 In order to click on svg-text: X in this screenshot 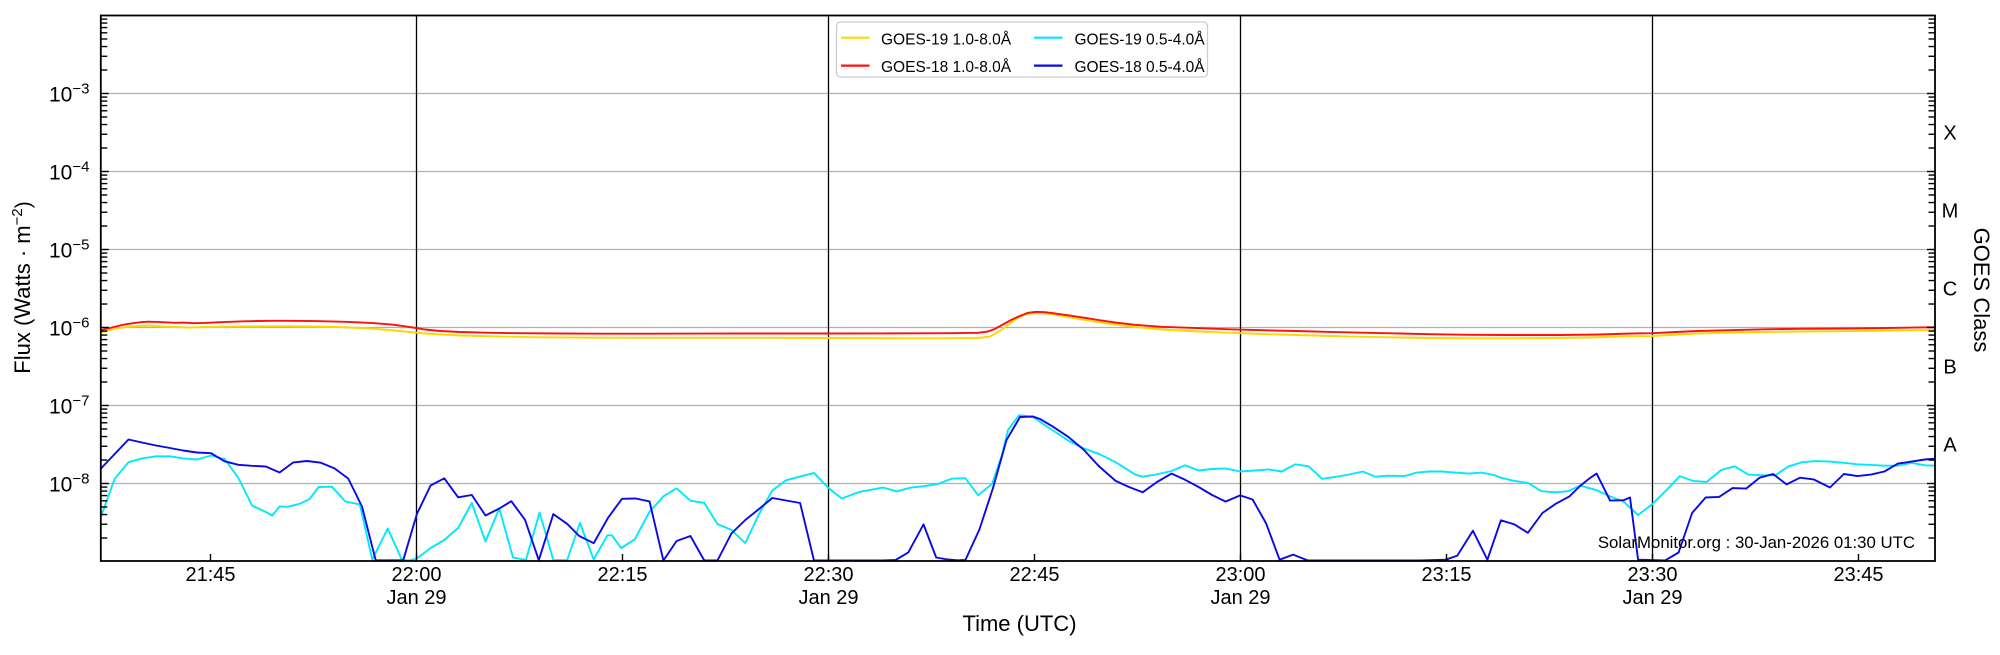, I will do `click(1949, 134)`.